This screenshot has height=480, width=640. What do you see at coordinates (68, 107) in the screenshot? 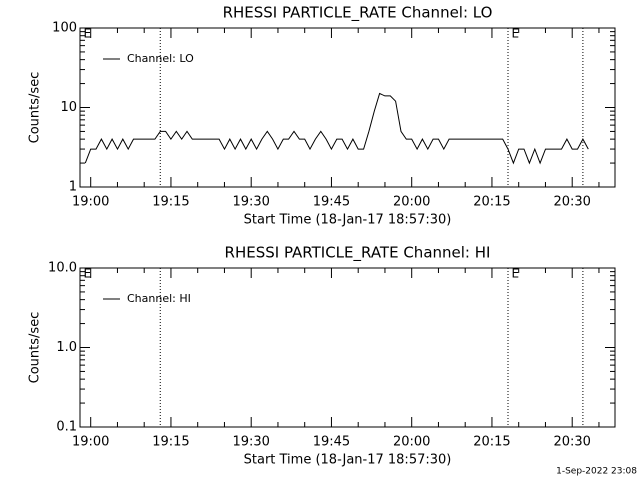
I see `y-tick-label: 10` at bounding box center [68, 107].